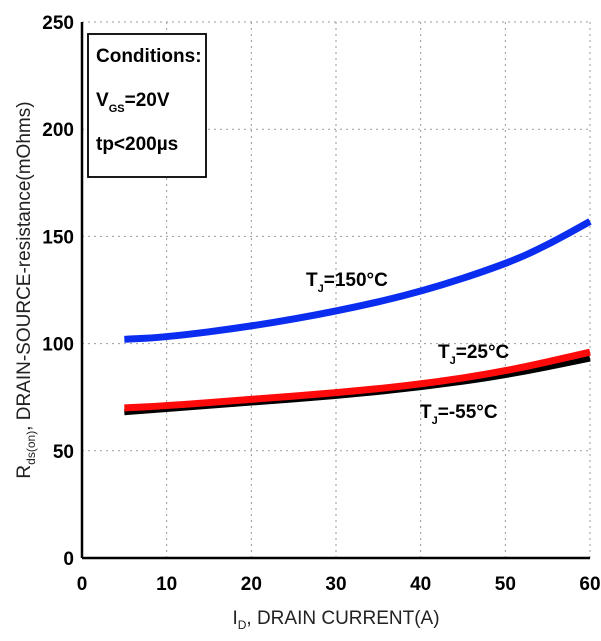 The height and width of the screenshot is (641, 601). What do you see at coordinates (335, 620) in the screenshot?
I see `x-axis-title: ID, DRAIN CURRENT(A)` at bounding box center [335, 620].